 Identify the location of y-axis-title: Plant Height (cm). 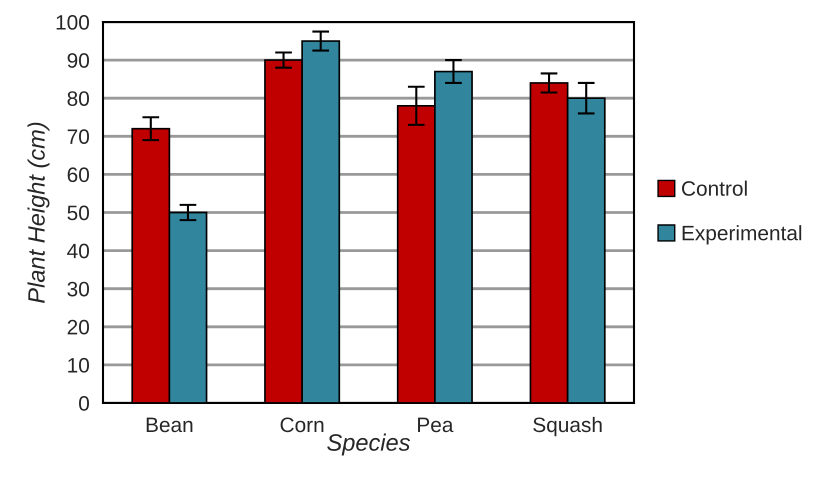
(38, 212).